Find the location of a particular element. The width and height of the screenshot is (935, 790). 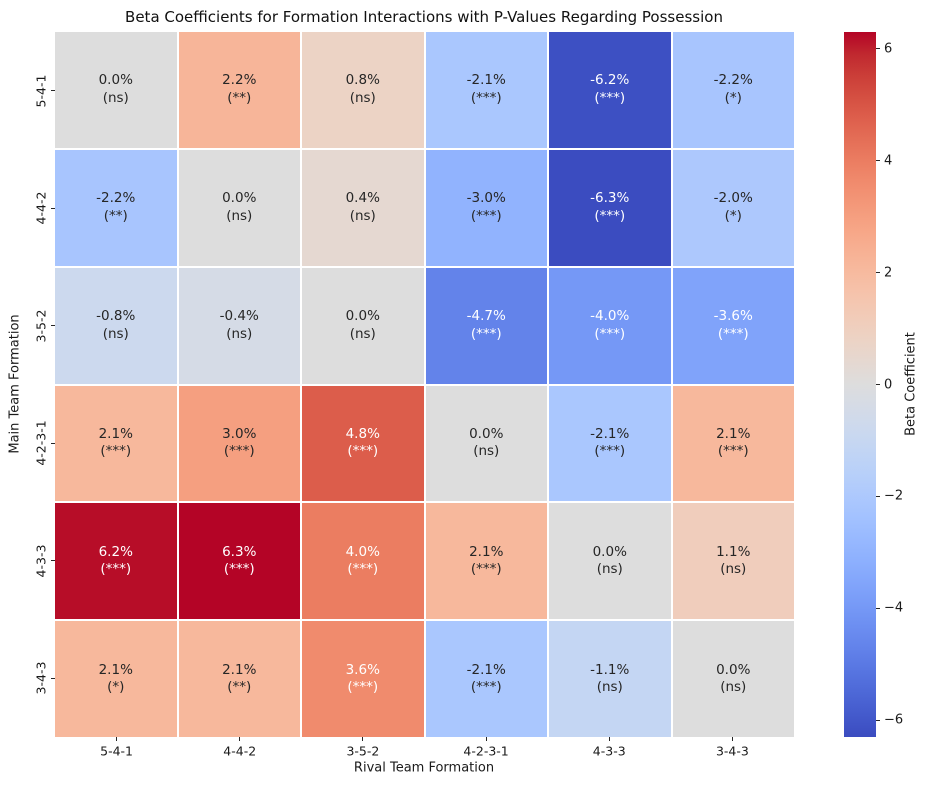

heatmap-cell: -2.0% (*) is located at coordinates (733, 207).